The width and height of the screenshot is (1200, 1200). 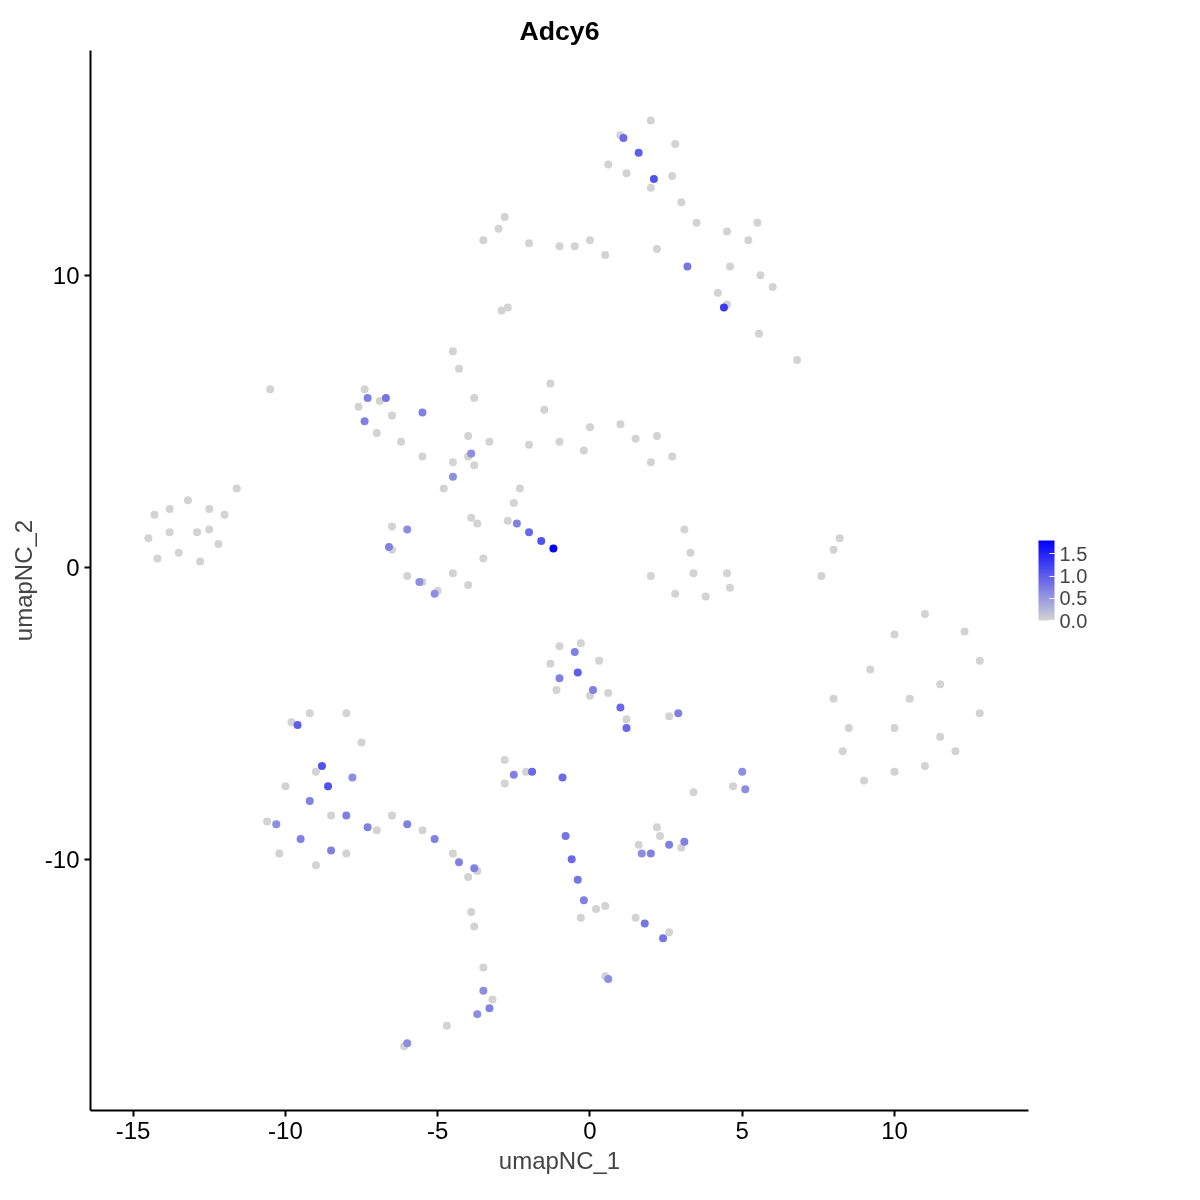 What do you see at coordinates (894, 1130) in the screenshot?
I see `x-tick-label: 10` at bounding box center [894, 1130].